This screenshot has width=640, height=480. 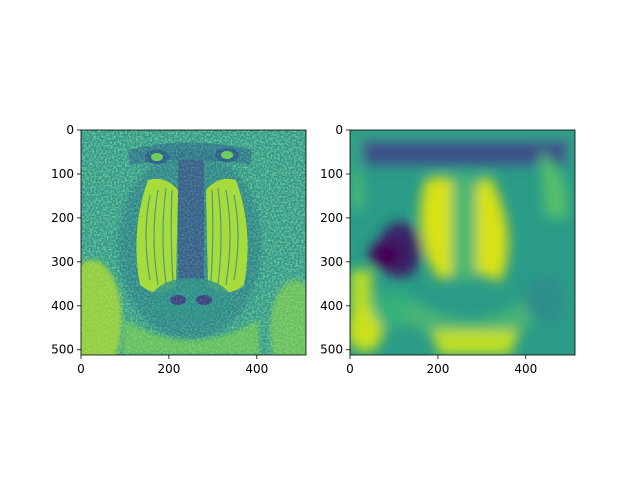 I want to click on left-image-panel-xtick-label-200: 200, so click(x=168, y=369).